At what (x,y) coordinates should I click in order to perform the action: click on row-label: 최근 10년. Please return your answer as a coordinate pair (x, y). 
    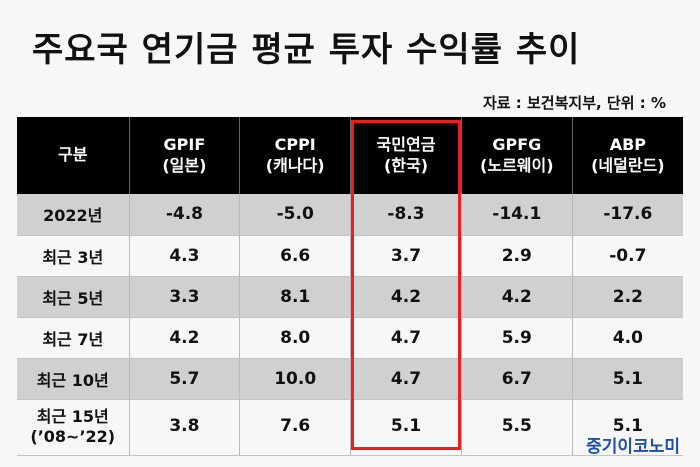
    Looking at the image, I should click on (73, 379).